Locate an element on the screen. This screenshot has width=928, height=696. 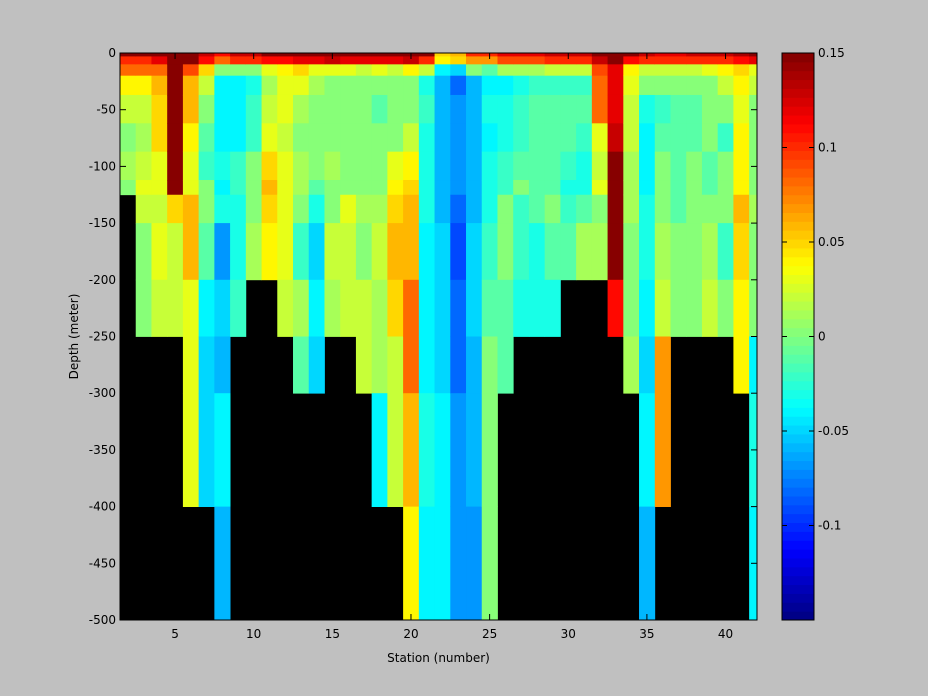
y-tick-label: -300 is located at coordinates (102, 393).